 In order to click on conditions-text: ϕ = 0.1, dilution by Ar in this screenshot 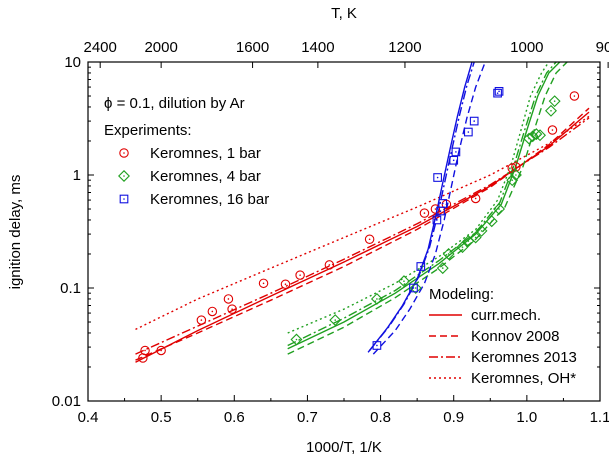, I will do `click(174, 103)`.